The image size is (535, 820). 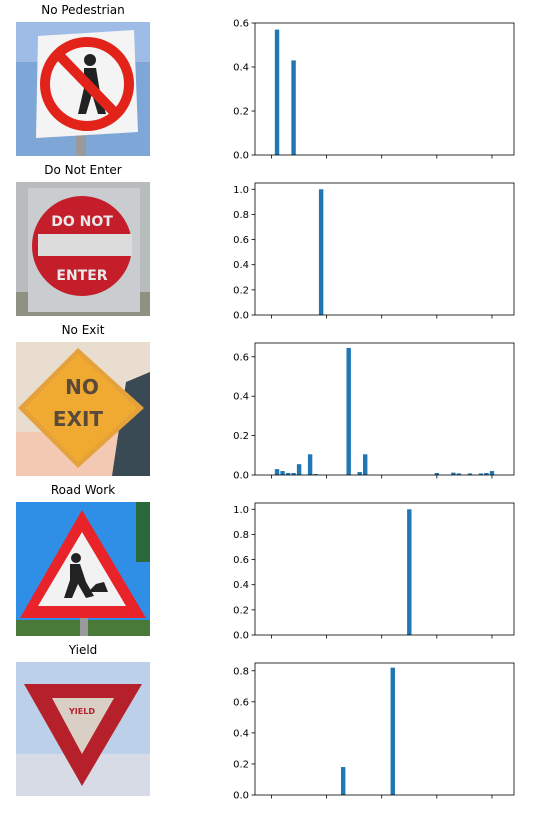 I want to click on chart-svg-4: 0102030400.00.20.40.60.81.0, so click(x=377, y=560).